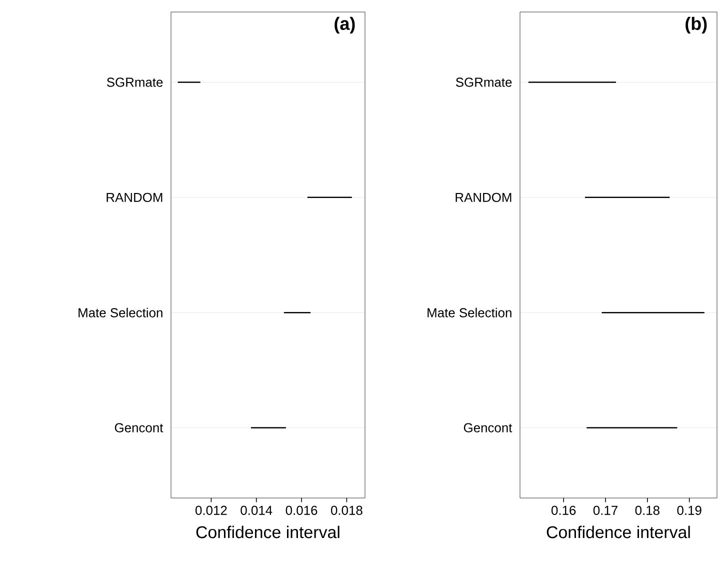  What do you see at coordinates (211, 510) in the screenshot?
I see `x-tick-label: 0.012` at bounding box center [211, 510].